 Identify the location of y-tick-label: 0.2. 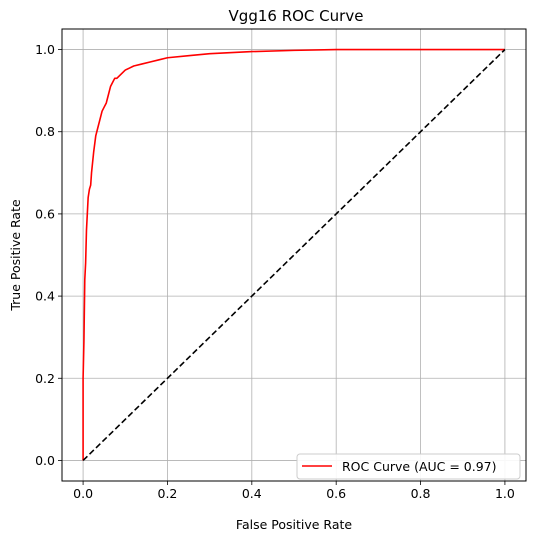
(45, 378).